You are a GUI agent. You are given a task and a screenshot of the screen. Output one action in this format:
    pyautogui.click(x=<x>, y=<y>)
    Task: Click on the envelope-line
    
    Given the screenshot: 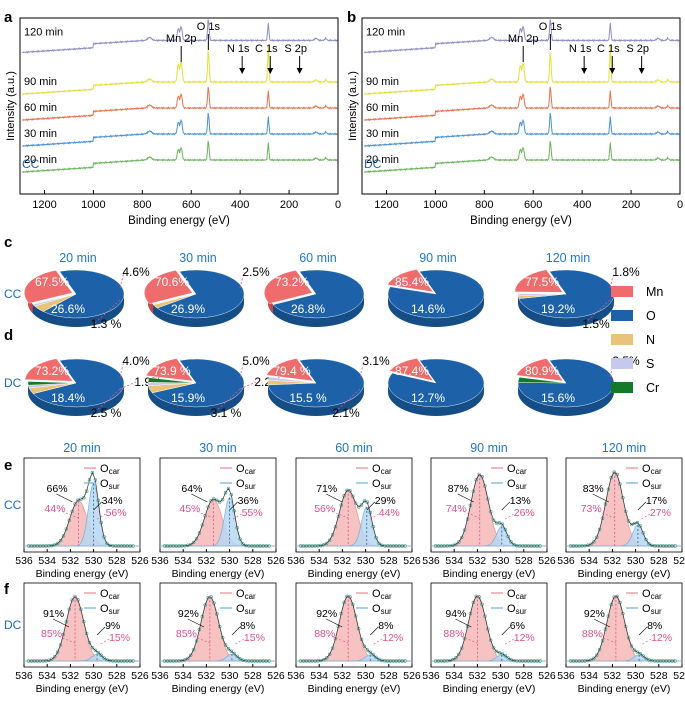 What is the action you would take?
    pyautogui.click(x=80, y=628)
    